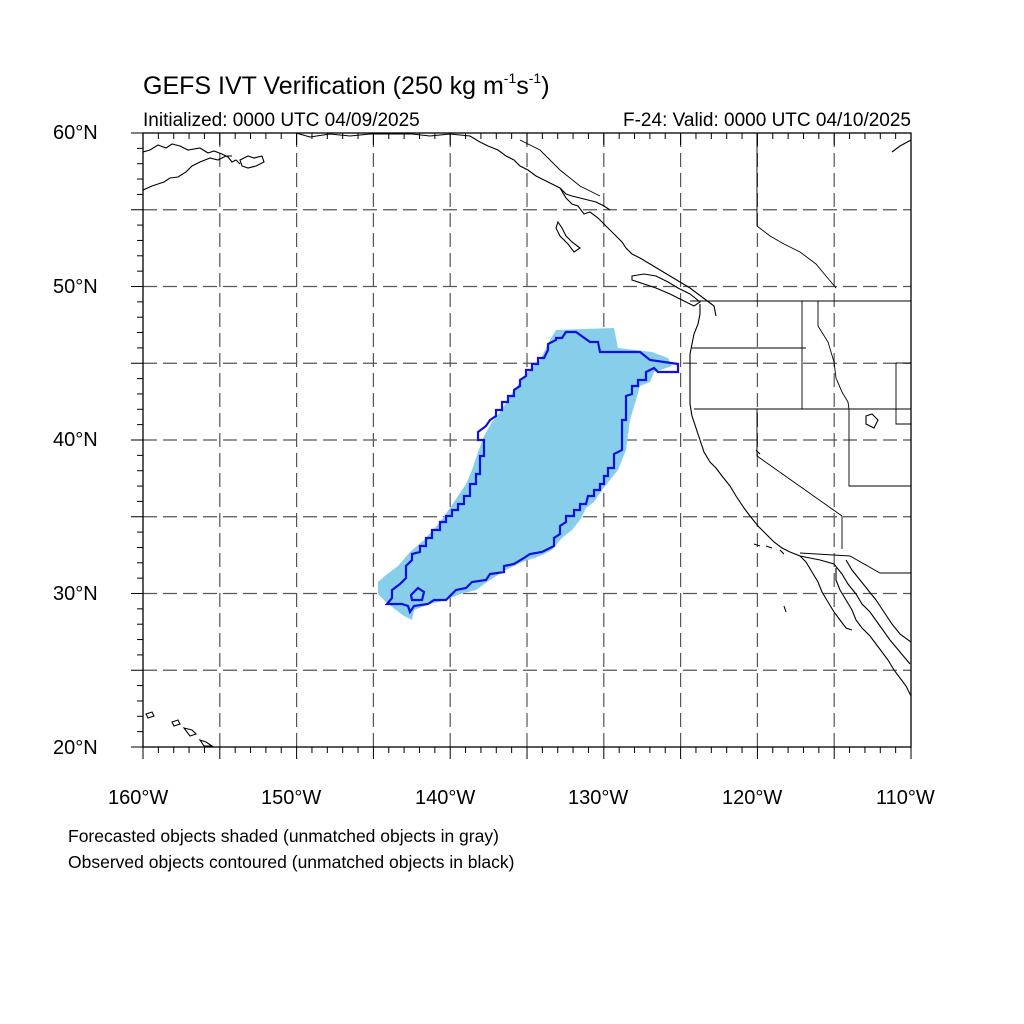 The height and width of the screenshot is (1024, 1024). Describe the element at coordinates (291, 798) in the screenshot. I see `lon-label-150w: 150°W` at that location.